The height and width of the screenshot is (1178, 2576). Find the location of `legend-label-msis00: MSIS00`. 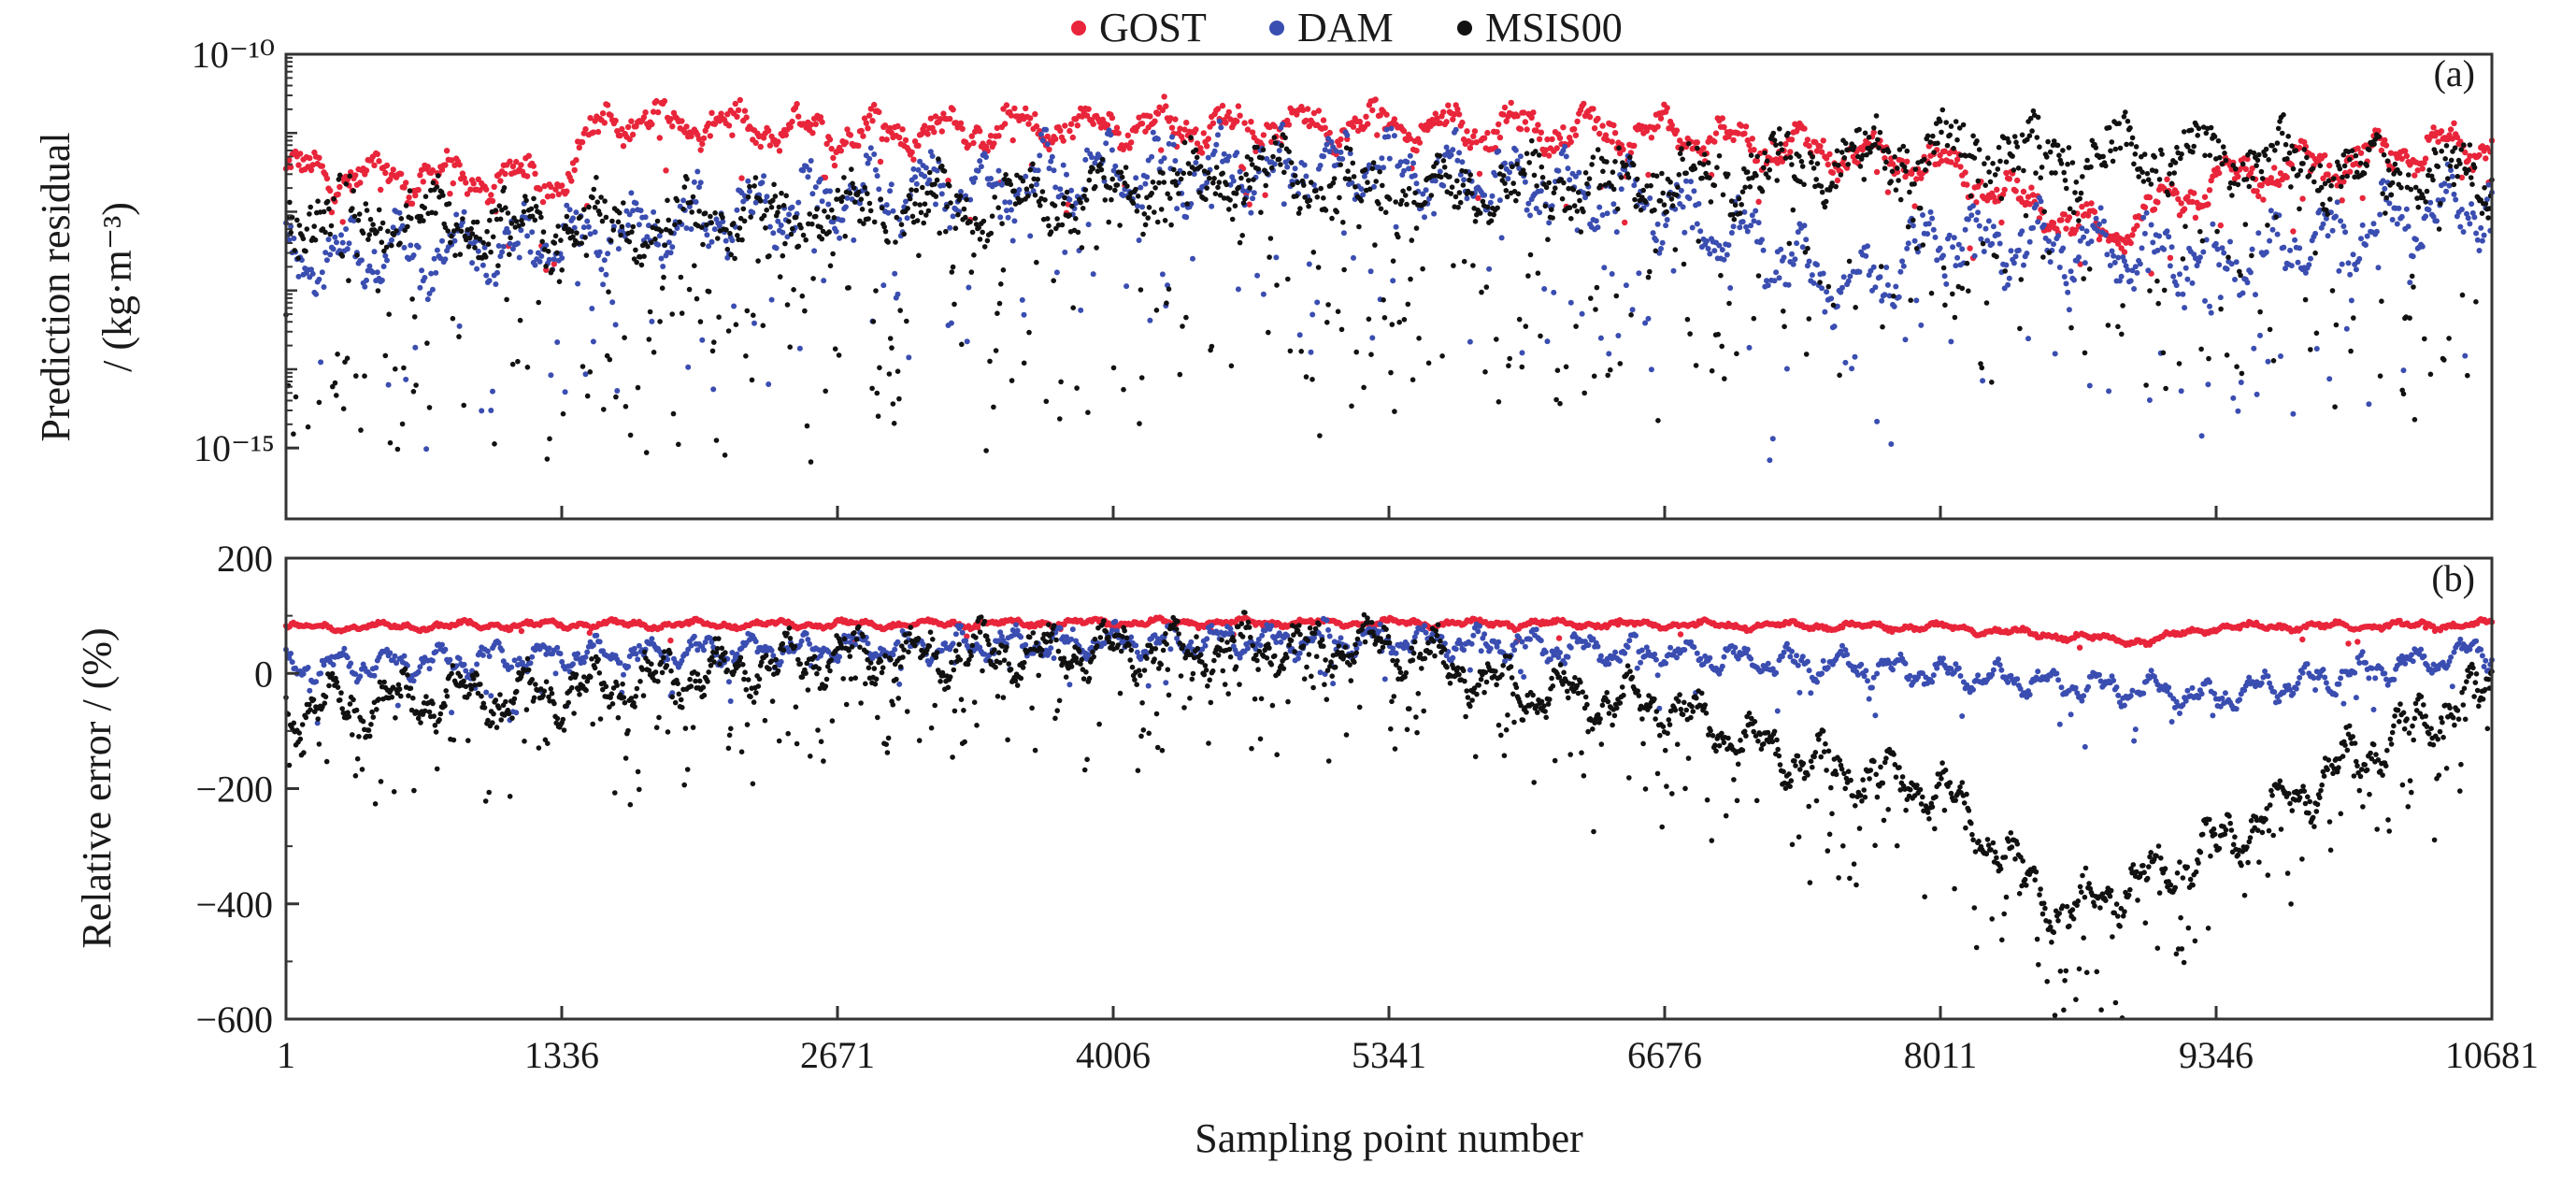

legend-label-msis00: MSIS00 is located at coordinates (1554, 28).